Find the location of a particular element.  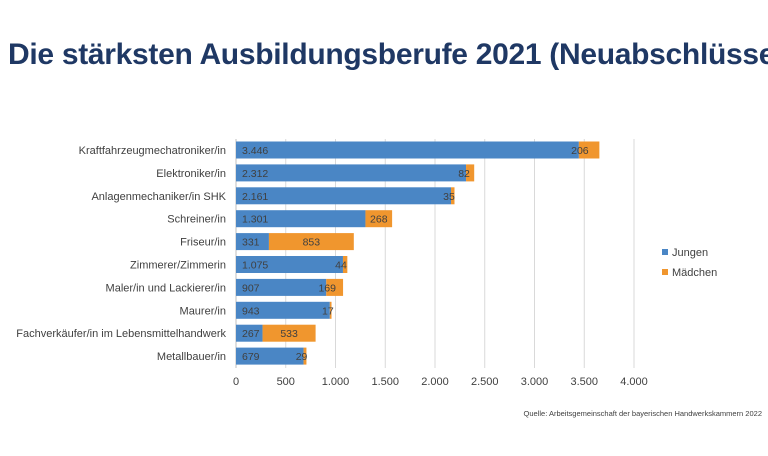

x-tick-label: 4.000 is located at coordinates (634, 382).